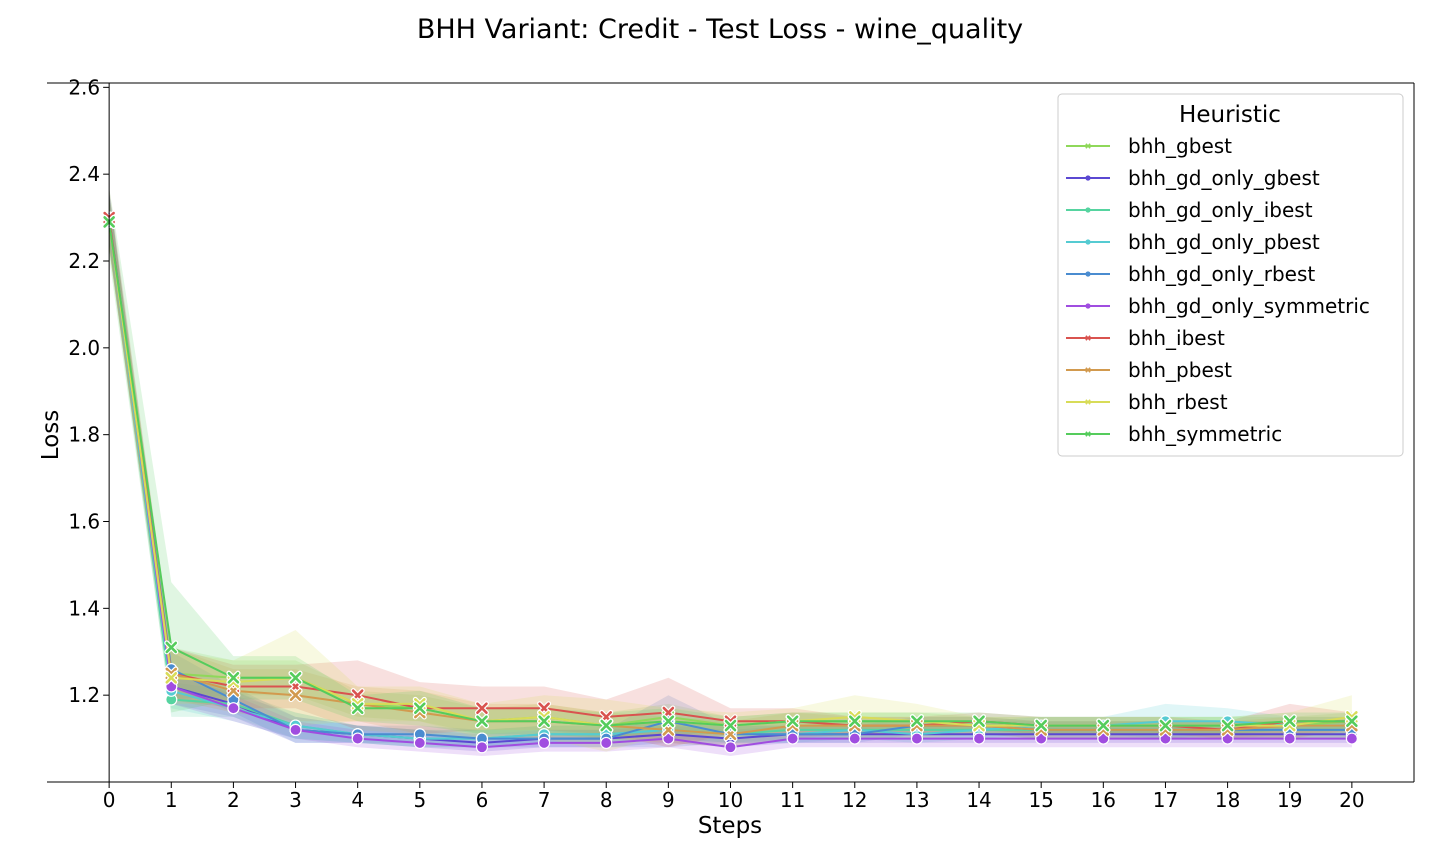  Describe the element at coordinates (606, 800) in the screenshot. I see `x-tick-label: 8` at that location.